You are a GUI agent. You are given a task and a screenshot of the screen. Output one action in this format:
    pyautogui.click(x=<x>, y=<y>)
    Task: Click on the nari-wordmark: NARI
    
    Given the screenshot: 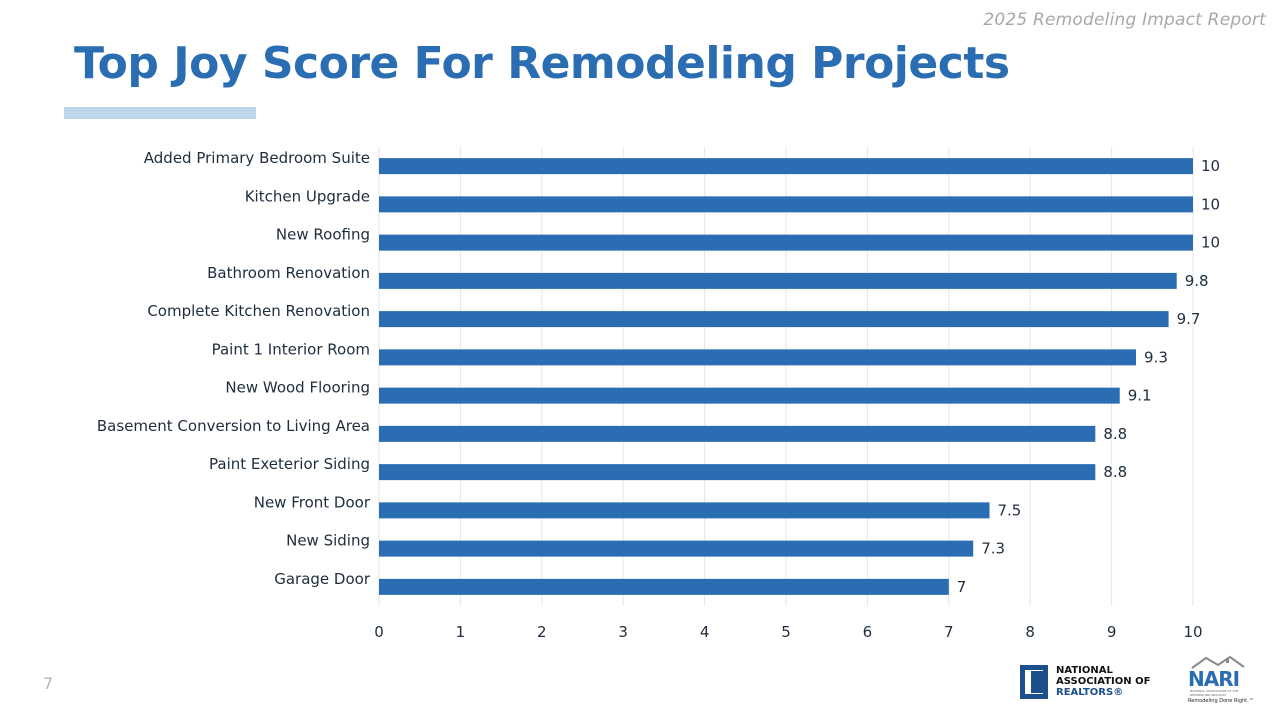 What is the action you would take?
    pyautogui.click(x=1214, y=679)
    